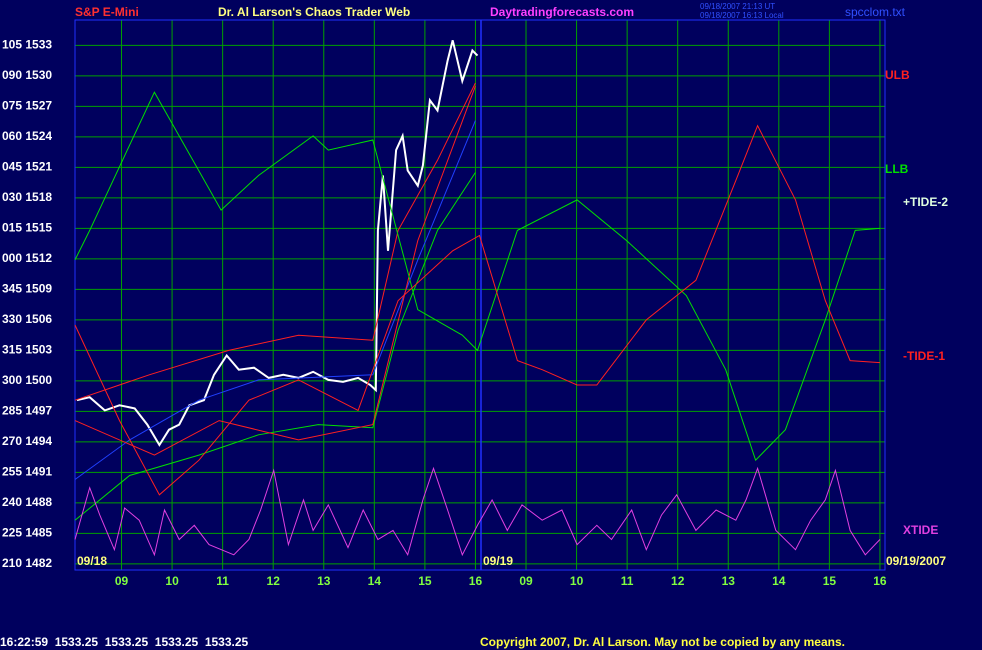 The width and height of the screenshot is (982, 650). Describe the element at coordinates (92, 561) in the screenshot. I see `date-label: 09/18` at that location.